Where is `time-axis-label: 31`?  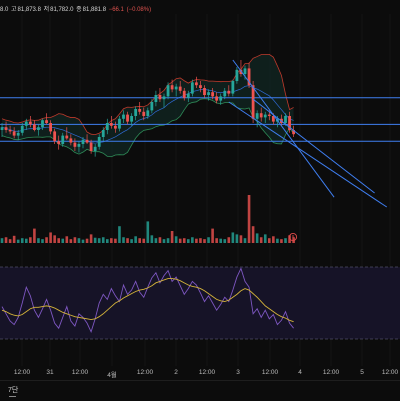
time-axis-label: 31 is located at coordinates (50, 372).